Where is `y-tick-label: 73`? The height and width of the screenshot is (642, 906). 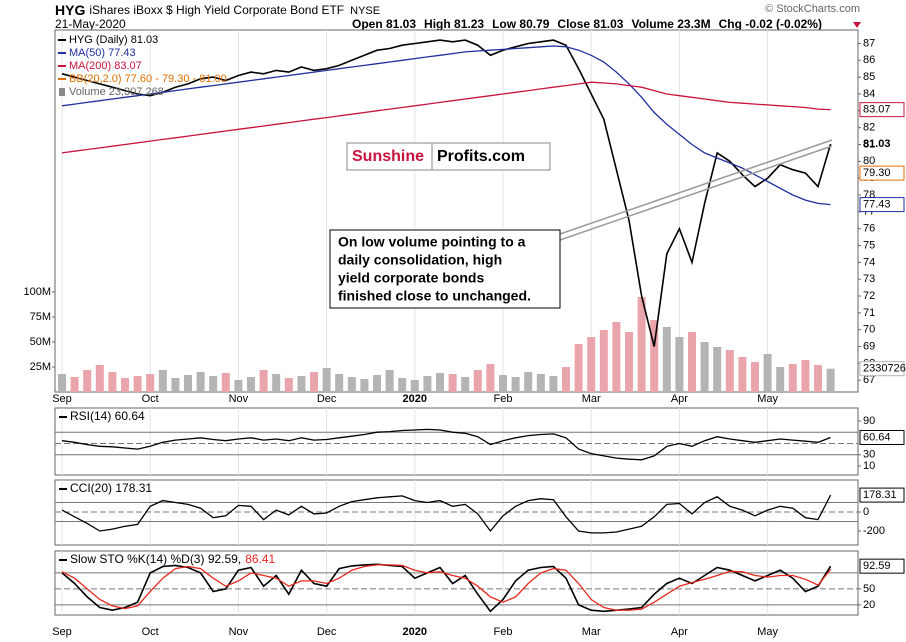 y-tick-label: 73 is located at coordinates (869, 279).